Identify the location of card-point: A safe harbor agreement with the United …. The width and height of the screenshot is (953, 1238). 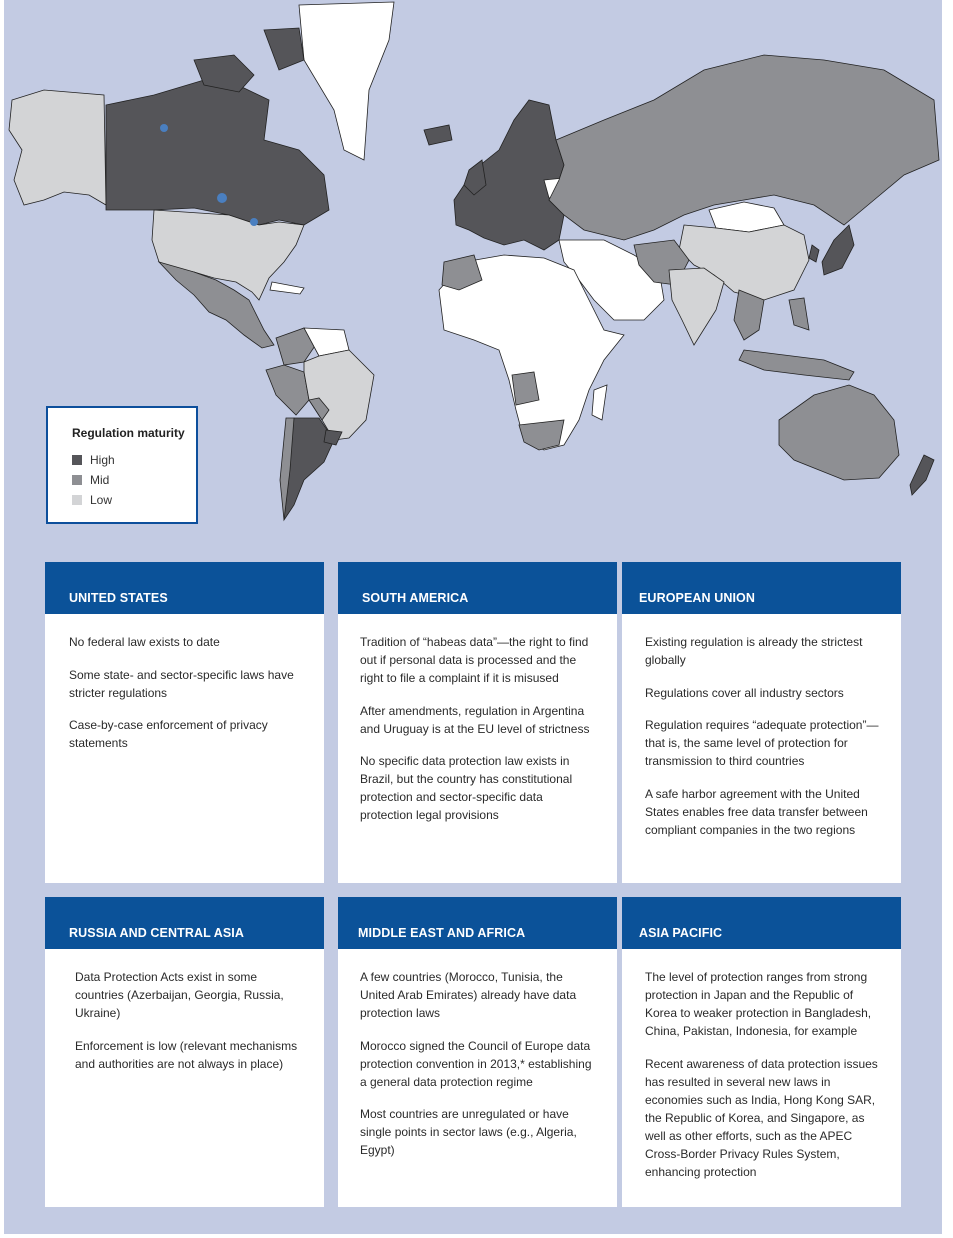
(756, 811).